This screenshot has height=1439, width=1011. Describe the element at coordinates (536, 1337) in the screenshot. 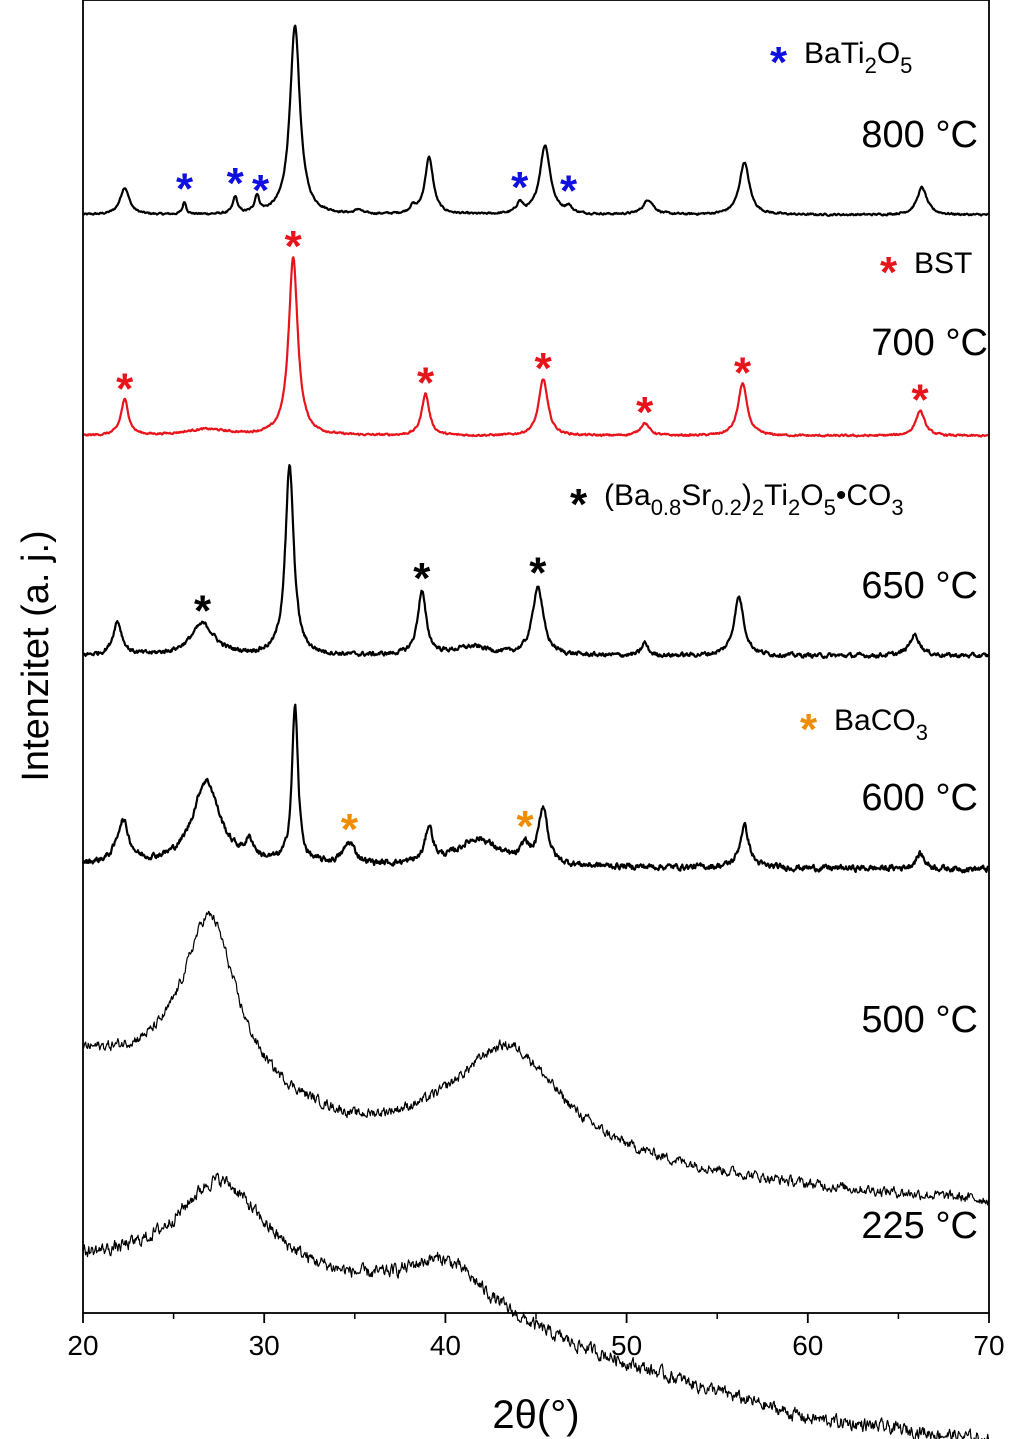

I see `x-axis: 20 30 40 50 60 70` at that location.